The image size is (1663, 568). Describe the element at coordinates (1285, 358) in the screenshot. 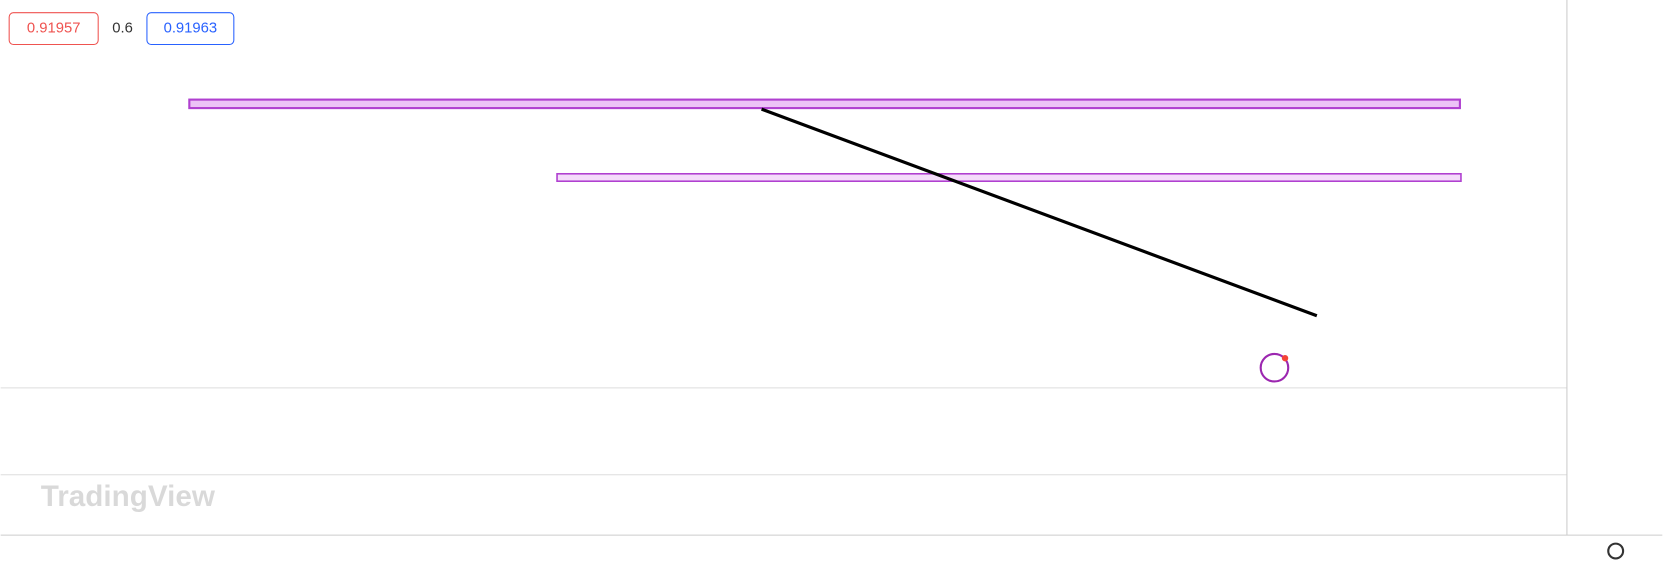

I see `alert-dot` at that location.